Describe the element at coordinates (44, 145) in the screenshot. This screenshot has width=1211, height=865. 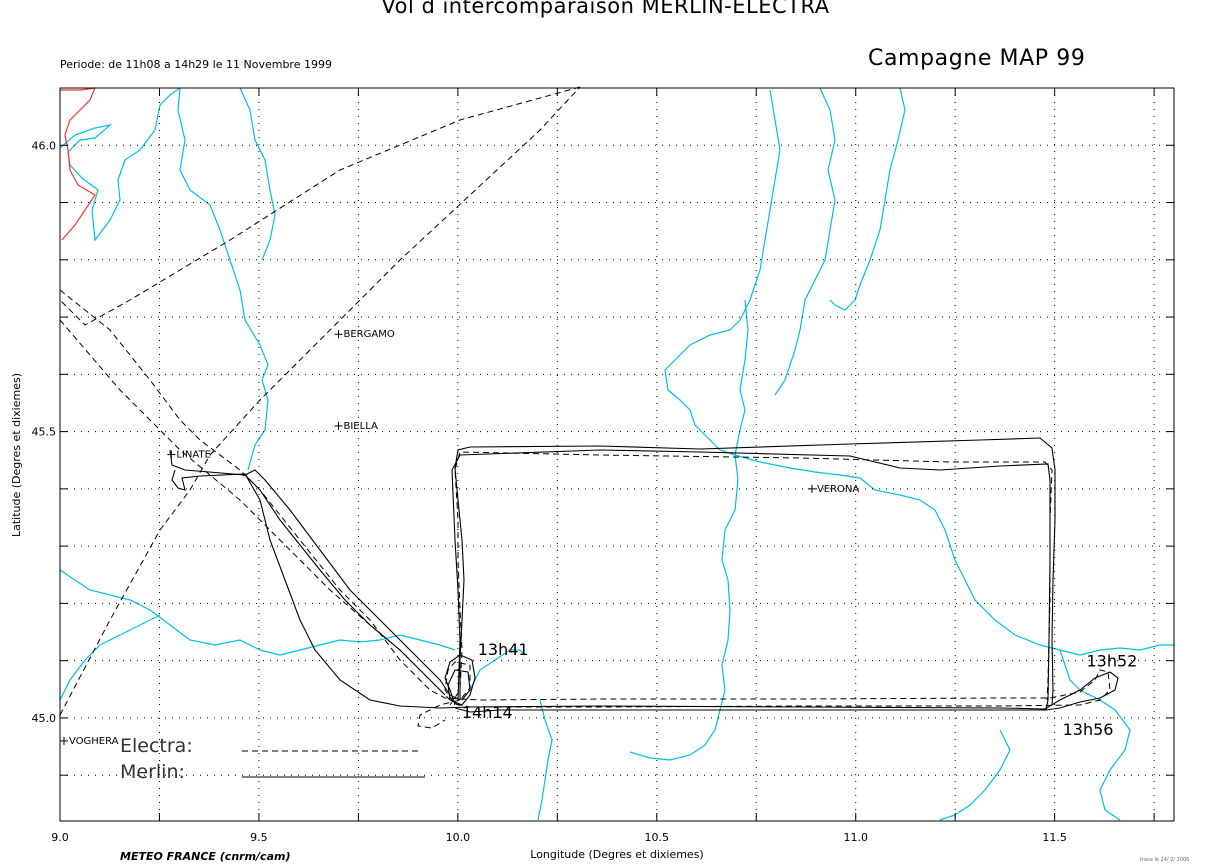
I see `y-tick-label: 46.0` at that location.